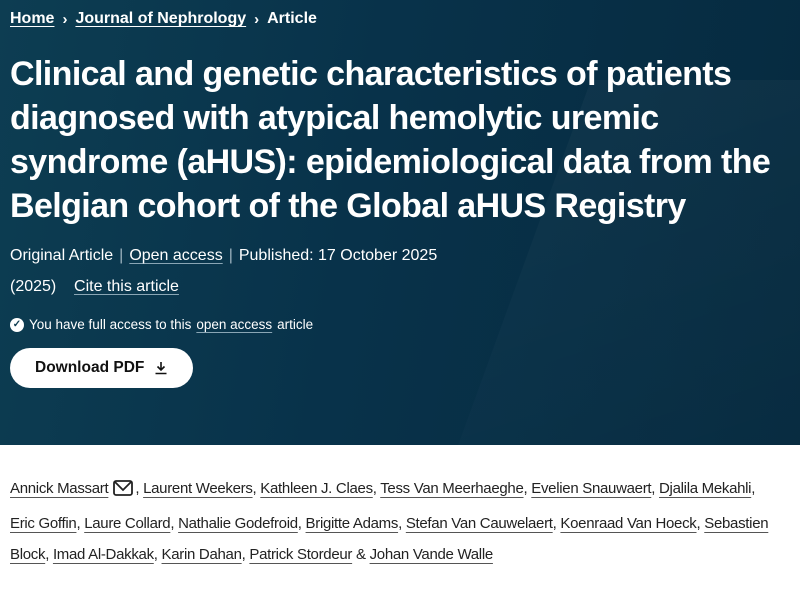 The height and width of the screenshot is (597, 800). What do you see at coordinates (110, 324) in the screenshot?
I see `access-prefix: You have full access to this` at bounding box center [110, 324].